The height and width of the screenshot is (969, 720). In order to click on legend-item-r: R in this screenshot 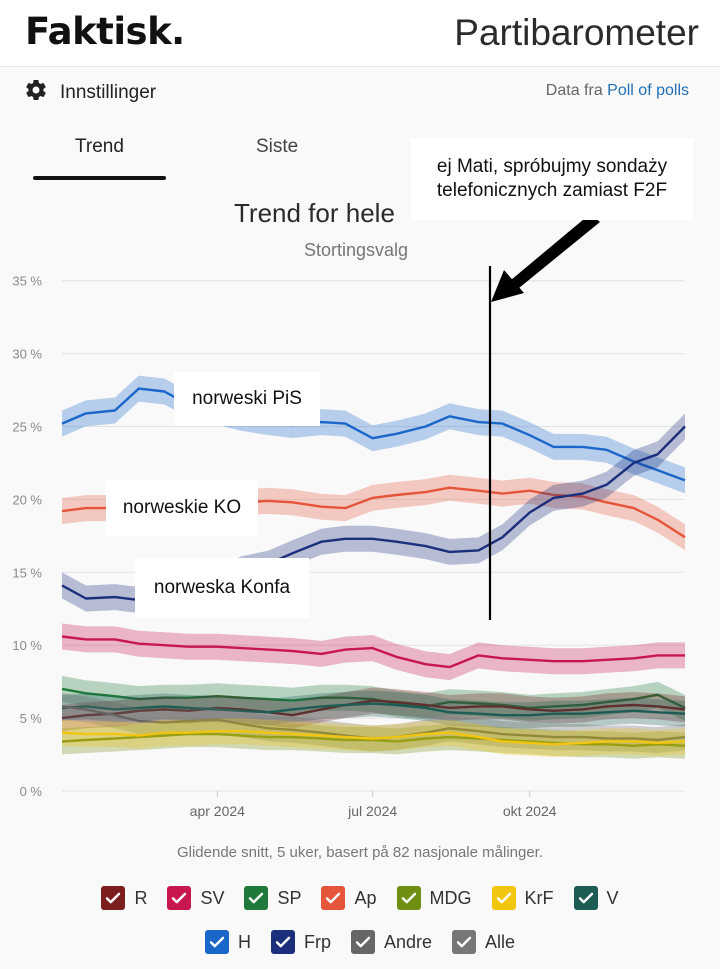, I will do `click(124, 898)`.